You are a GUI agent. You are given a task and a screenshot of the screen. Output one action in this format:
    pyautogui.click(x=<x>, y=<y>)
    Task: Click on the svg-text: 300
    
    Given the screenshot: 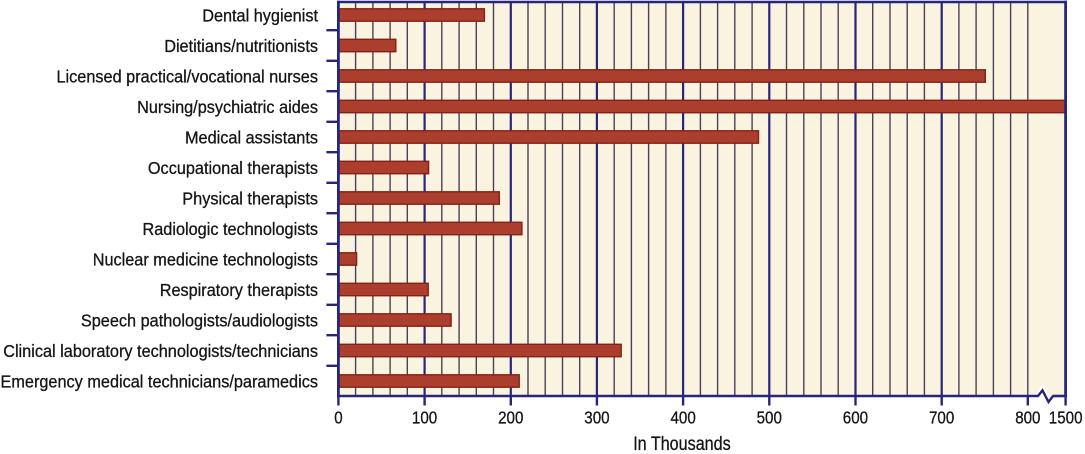 What is the action you would take?
    pyautogui.click(x=597, y=417)
    